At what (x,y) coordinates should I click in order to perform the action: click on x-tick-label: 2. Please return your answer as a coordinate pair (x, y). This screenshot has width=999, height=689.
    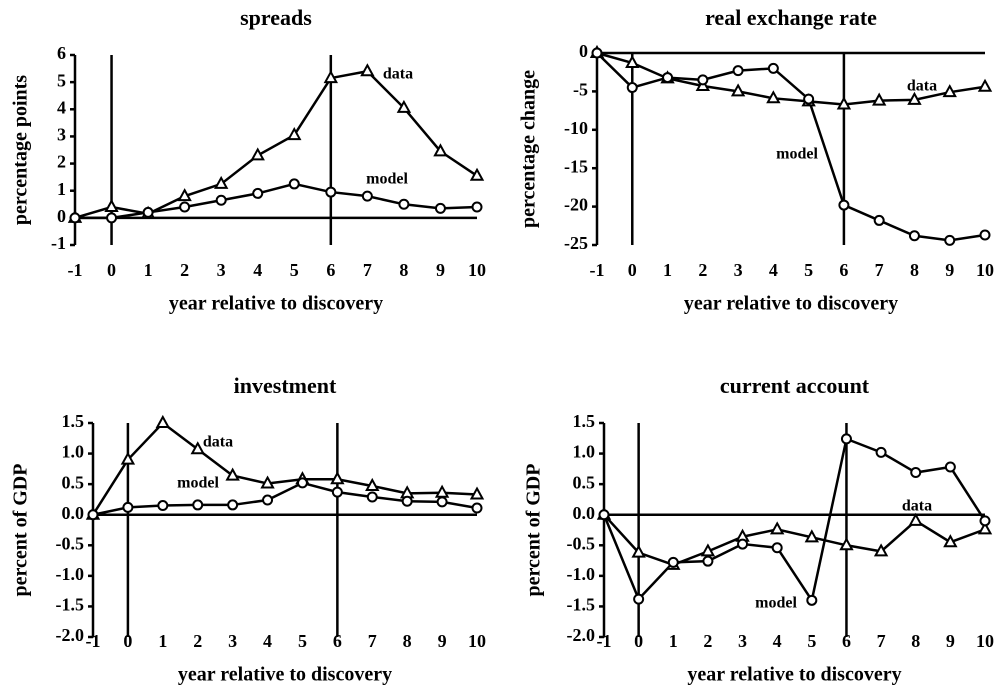
    Looking at the image, I should click on (184, 270).